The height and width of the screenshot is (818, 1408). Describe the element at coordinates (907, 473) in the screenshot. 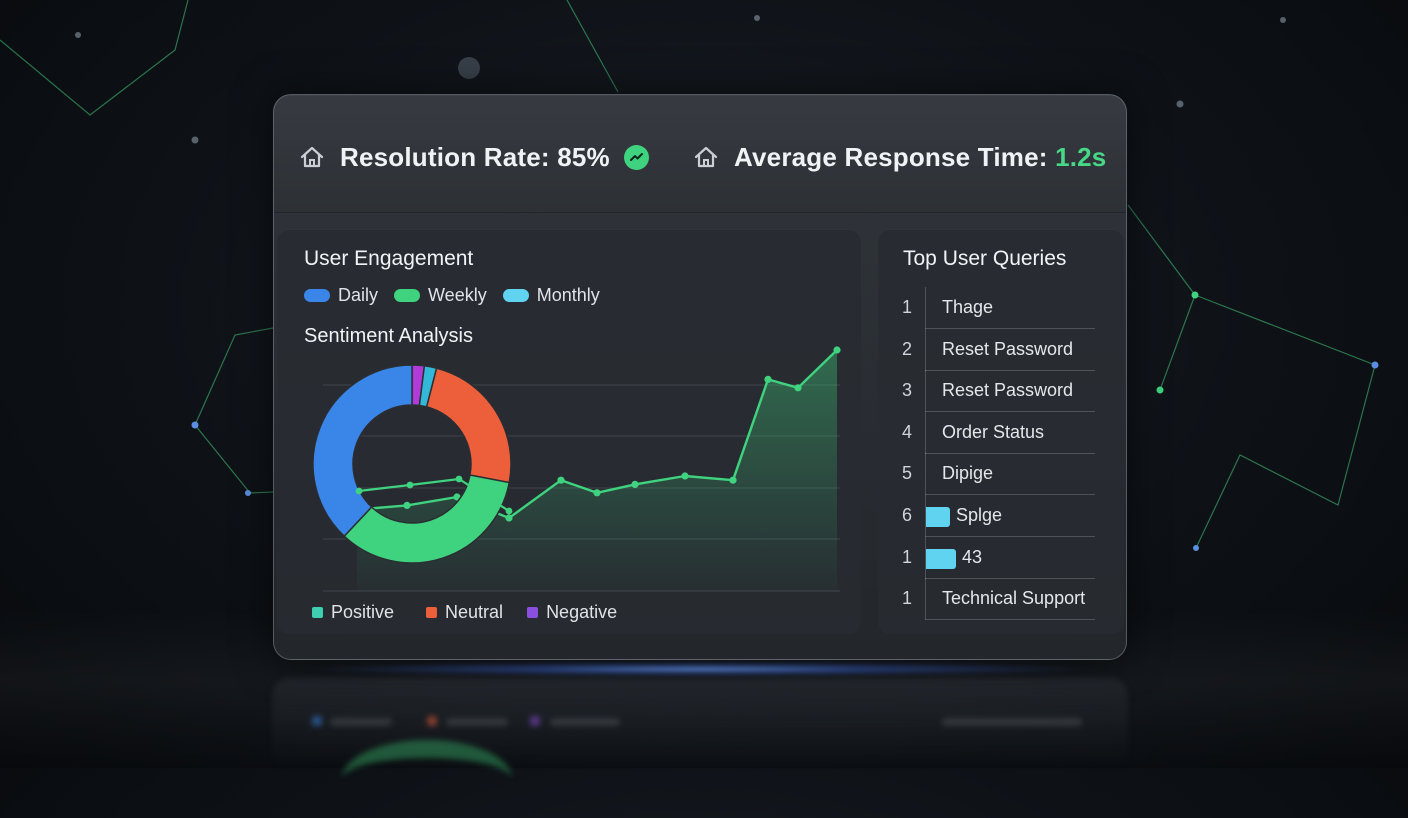

I see `query-rank: 5` at that location.